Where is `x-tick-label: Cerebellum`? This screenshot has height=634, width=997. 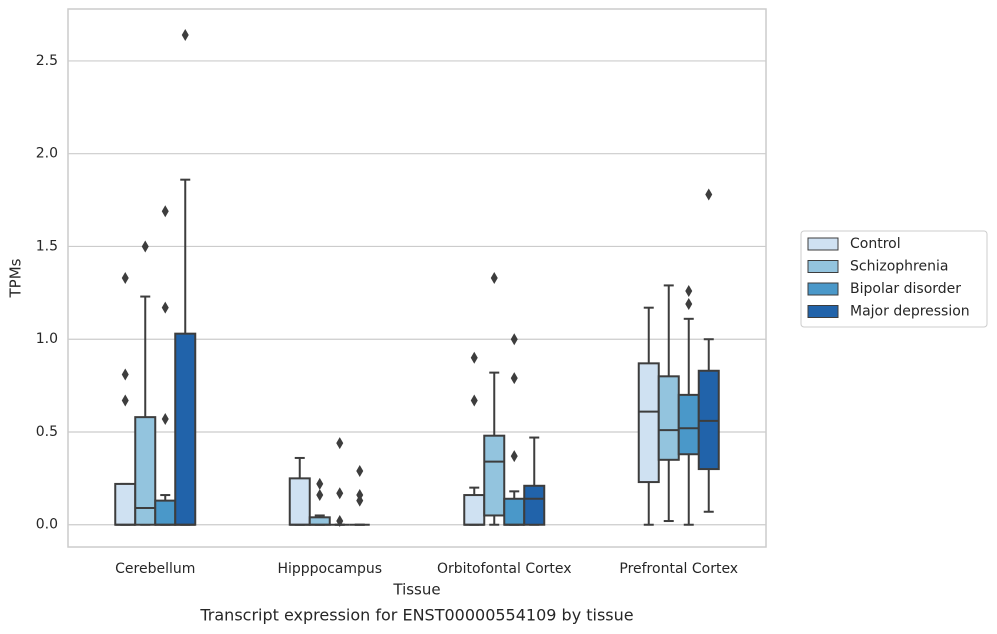
x-tick-label: Cerebellum is located at coordinates (155, 569).